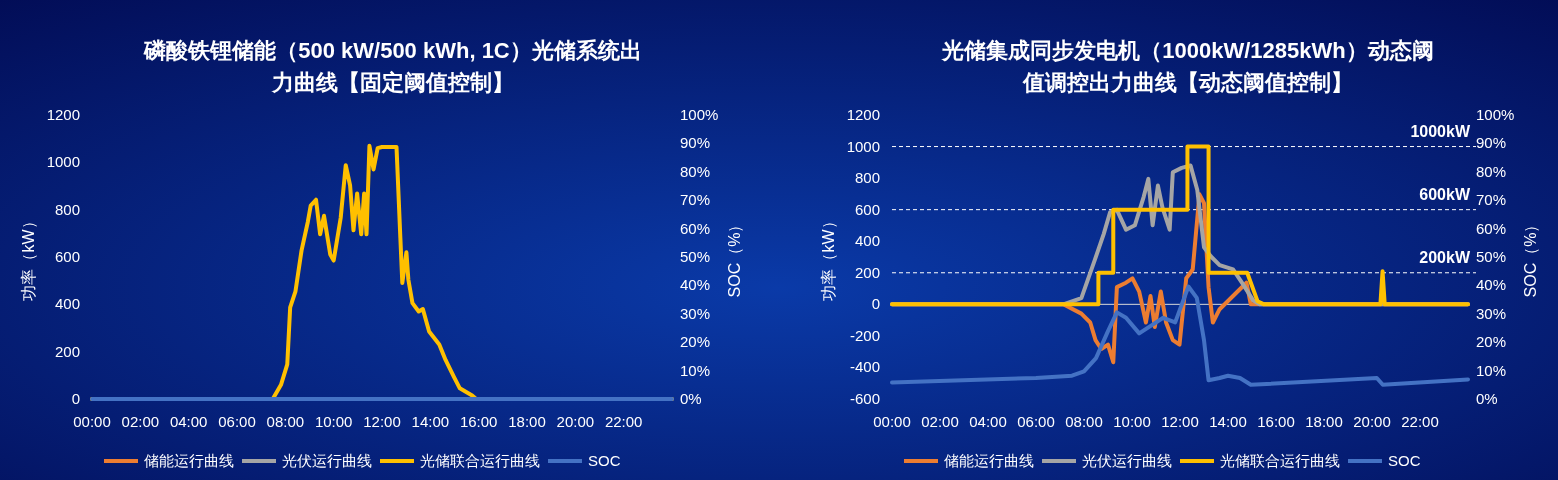 Image resolution: width=1558 pixels, height=480 pixels. Describe the element at coordinates (864, 398) in the screenshot. I see `y-tick-label: -600` at that location.